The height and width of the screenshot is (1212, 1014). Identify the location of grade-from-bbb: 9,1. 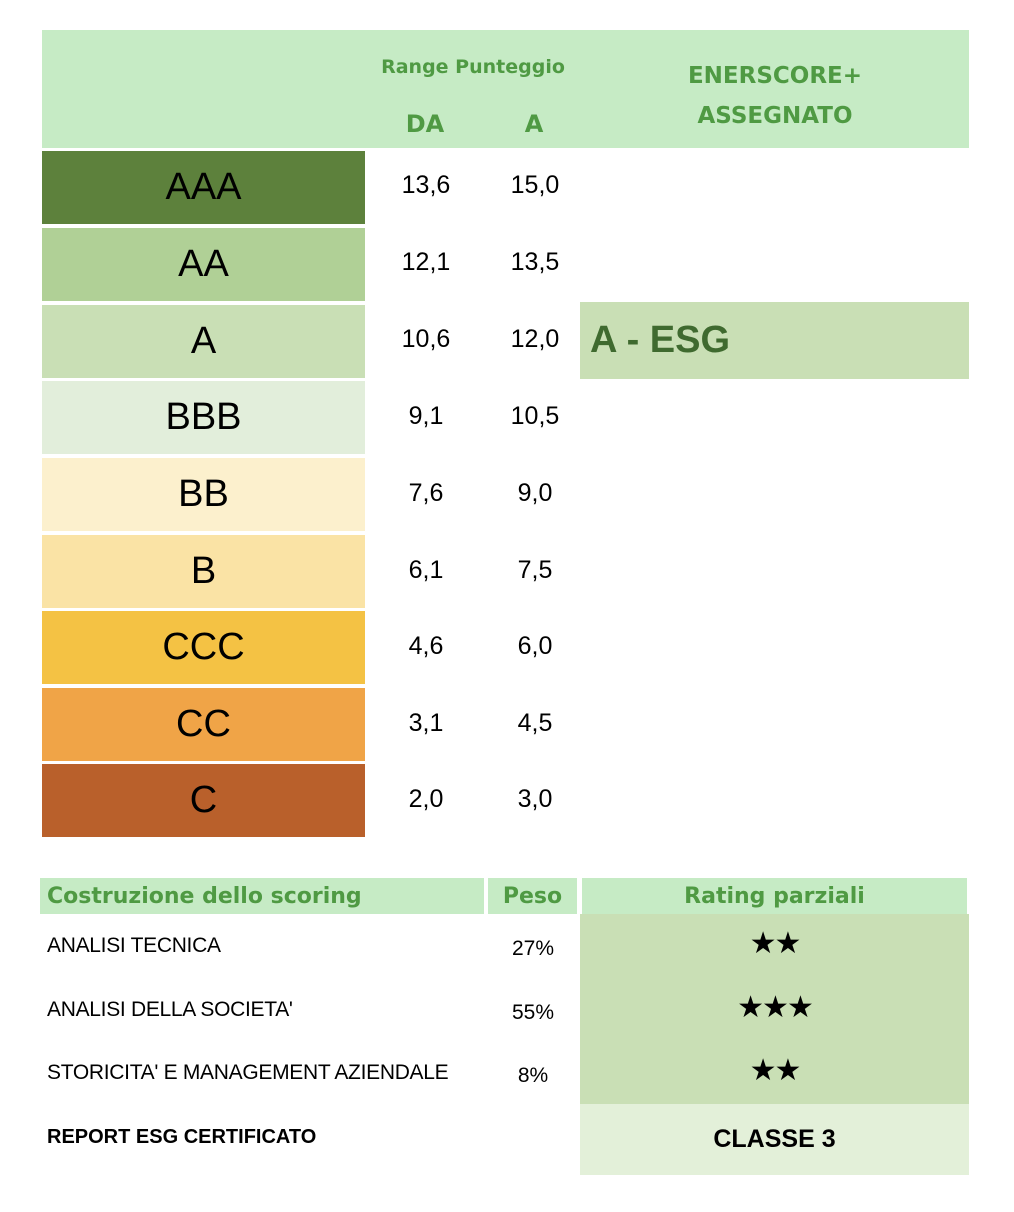
(426, 416).